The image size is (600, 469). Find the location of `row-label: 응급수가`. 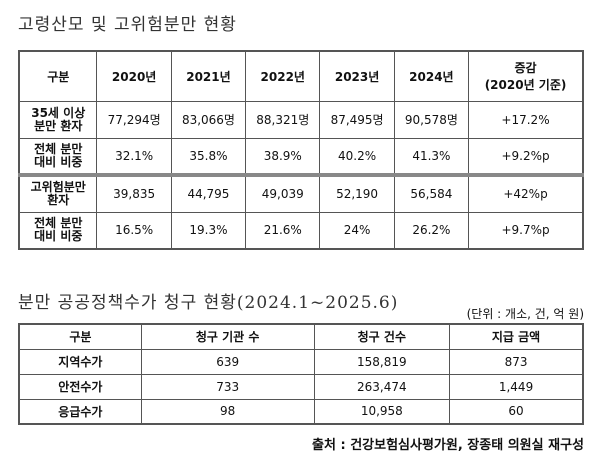

row-label: 응급수가 is located at coordinates (80, 411).